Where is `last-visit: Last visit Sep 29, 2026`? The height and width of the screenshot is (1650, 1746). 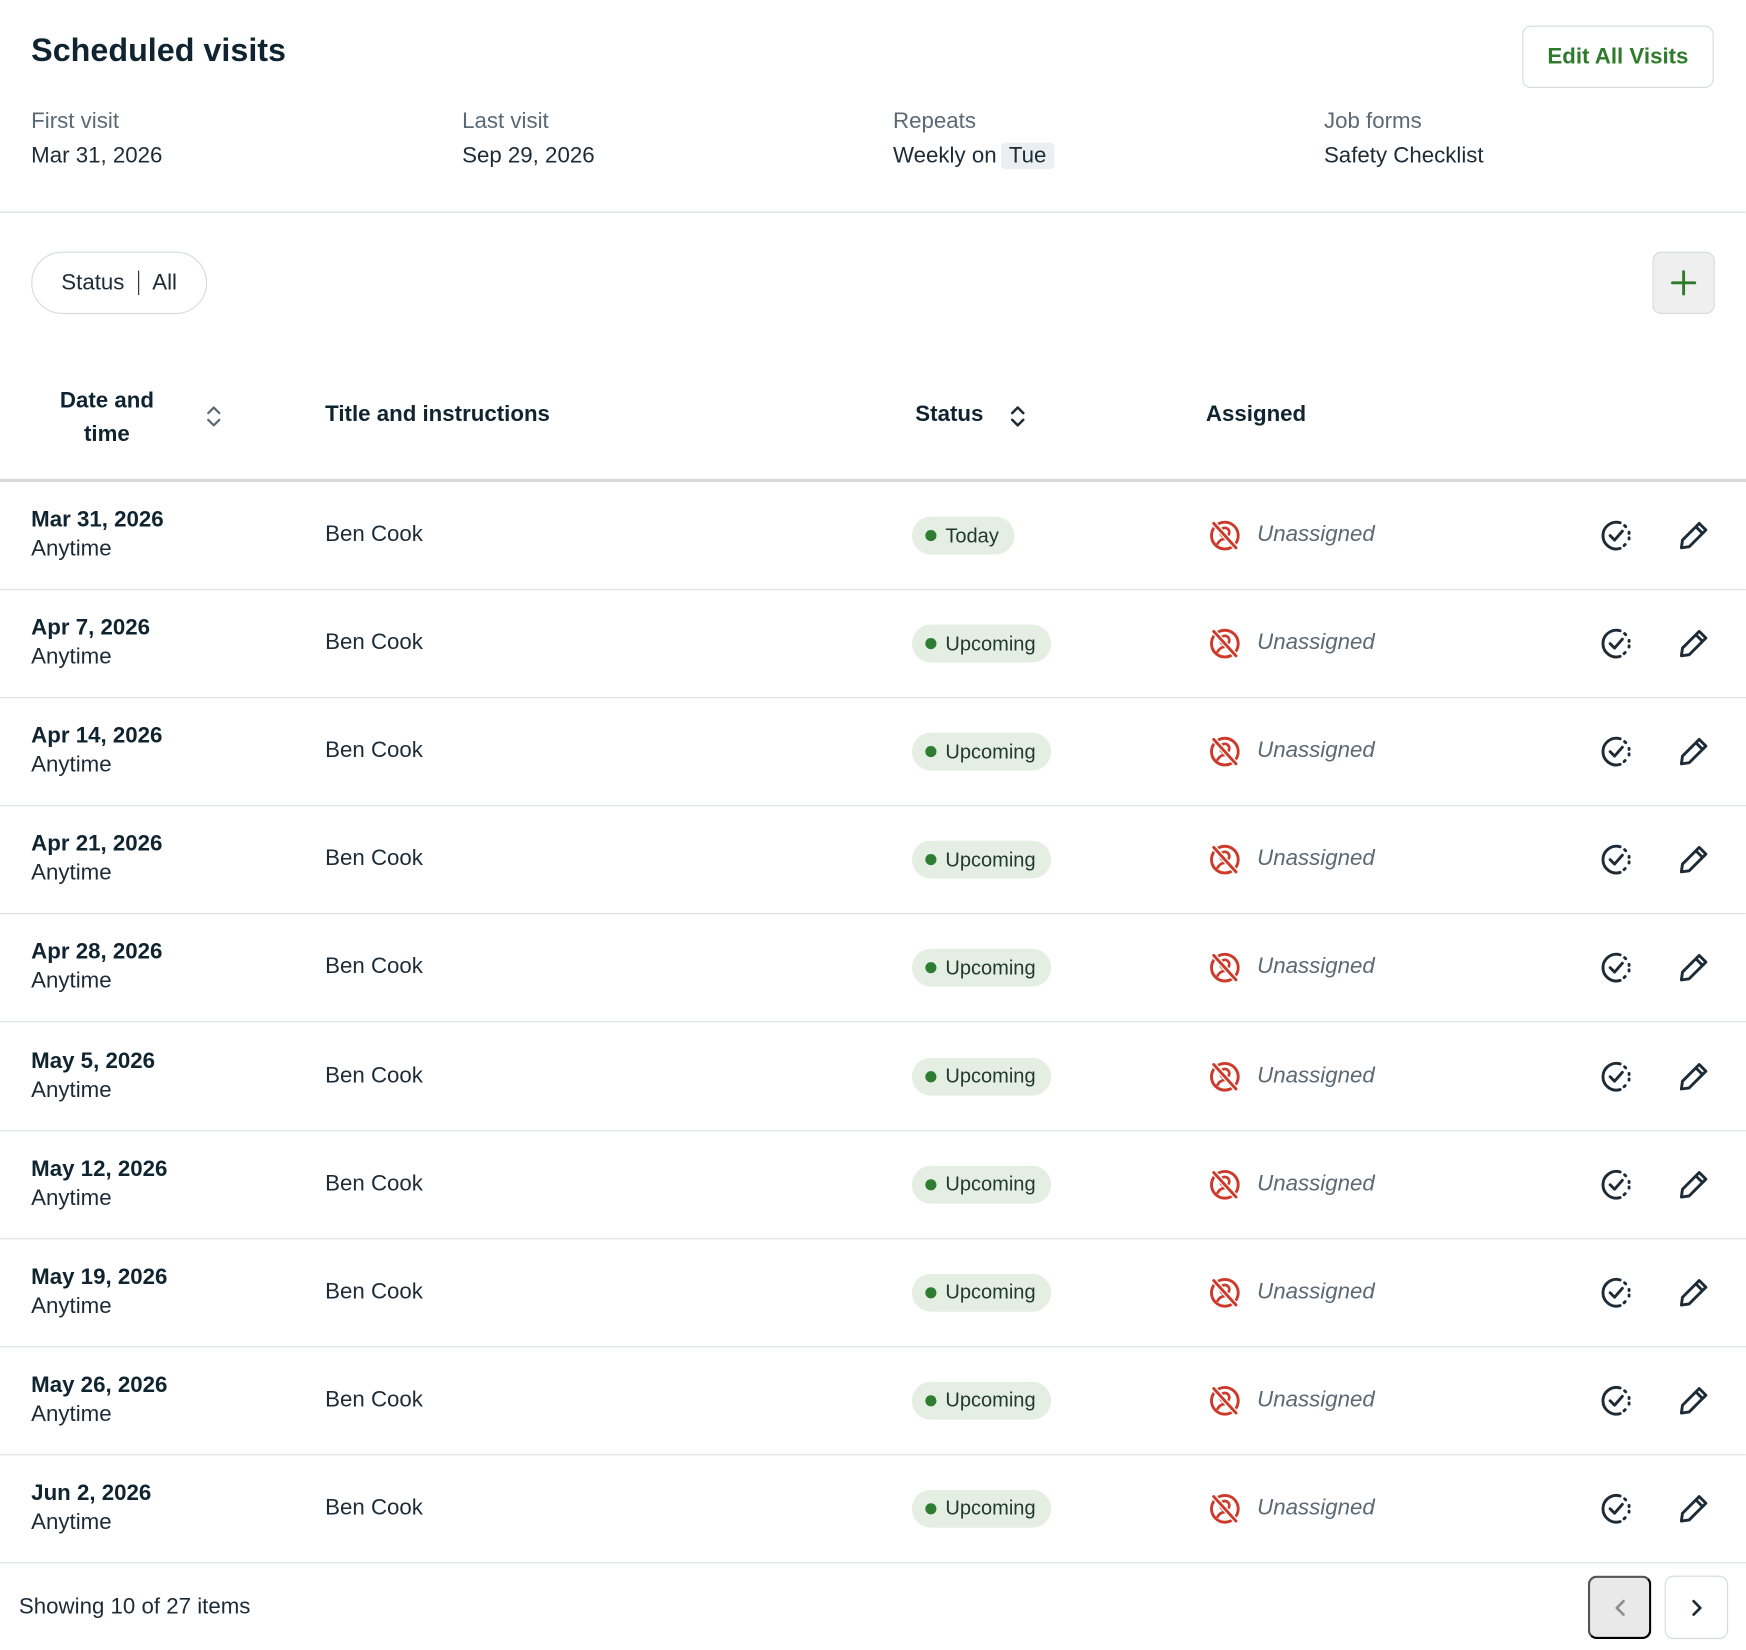 last-visit: Last visit Sep 29, 2026 is located at coordinates (528, 139).